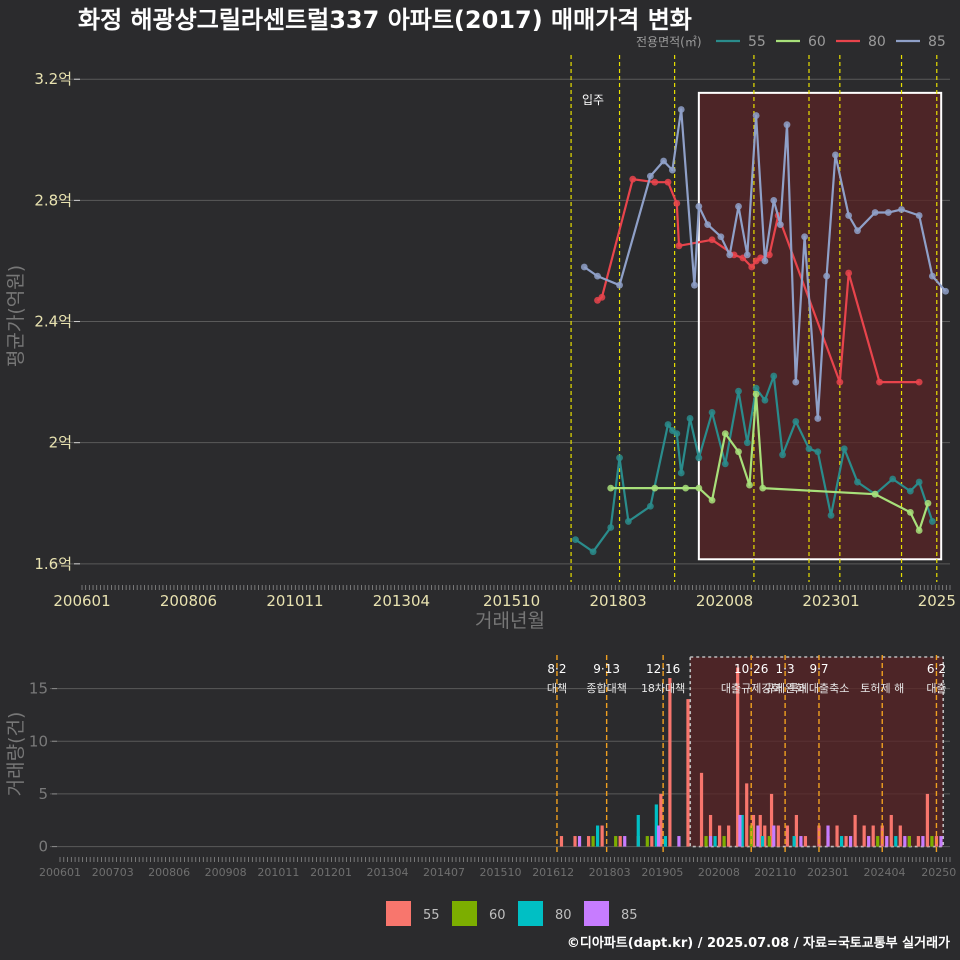  What do you see at coordinates (606, 688) in the screenshot?
I see `event-text: 종합대책` at bounding box center [606, 688].